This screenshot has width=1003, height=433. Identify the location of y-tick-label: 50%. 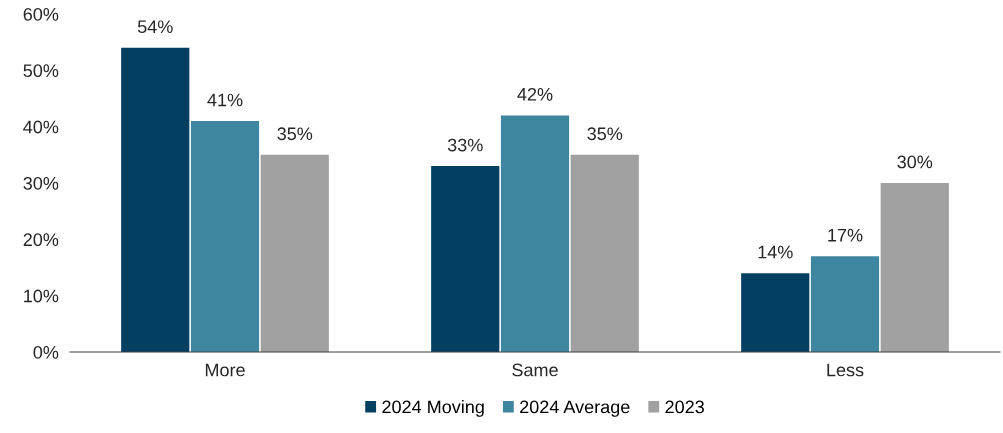
(41, 71).